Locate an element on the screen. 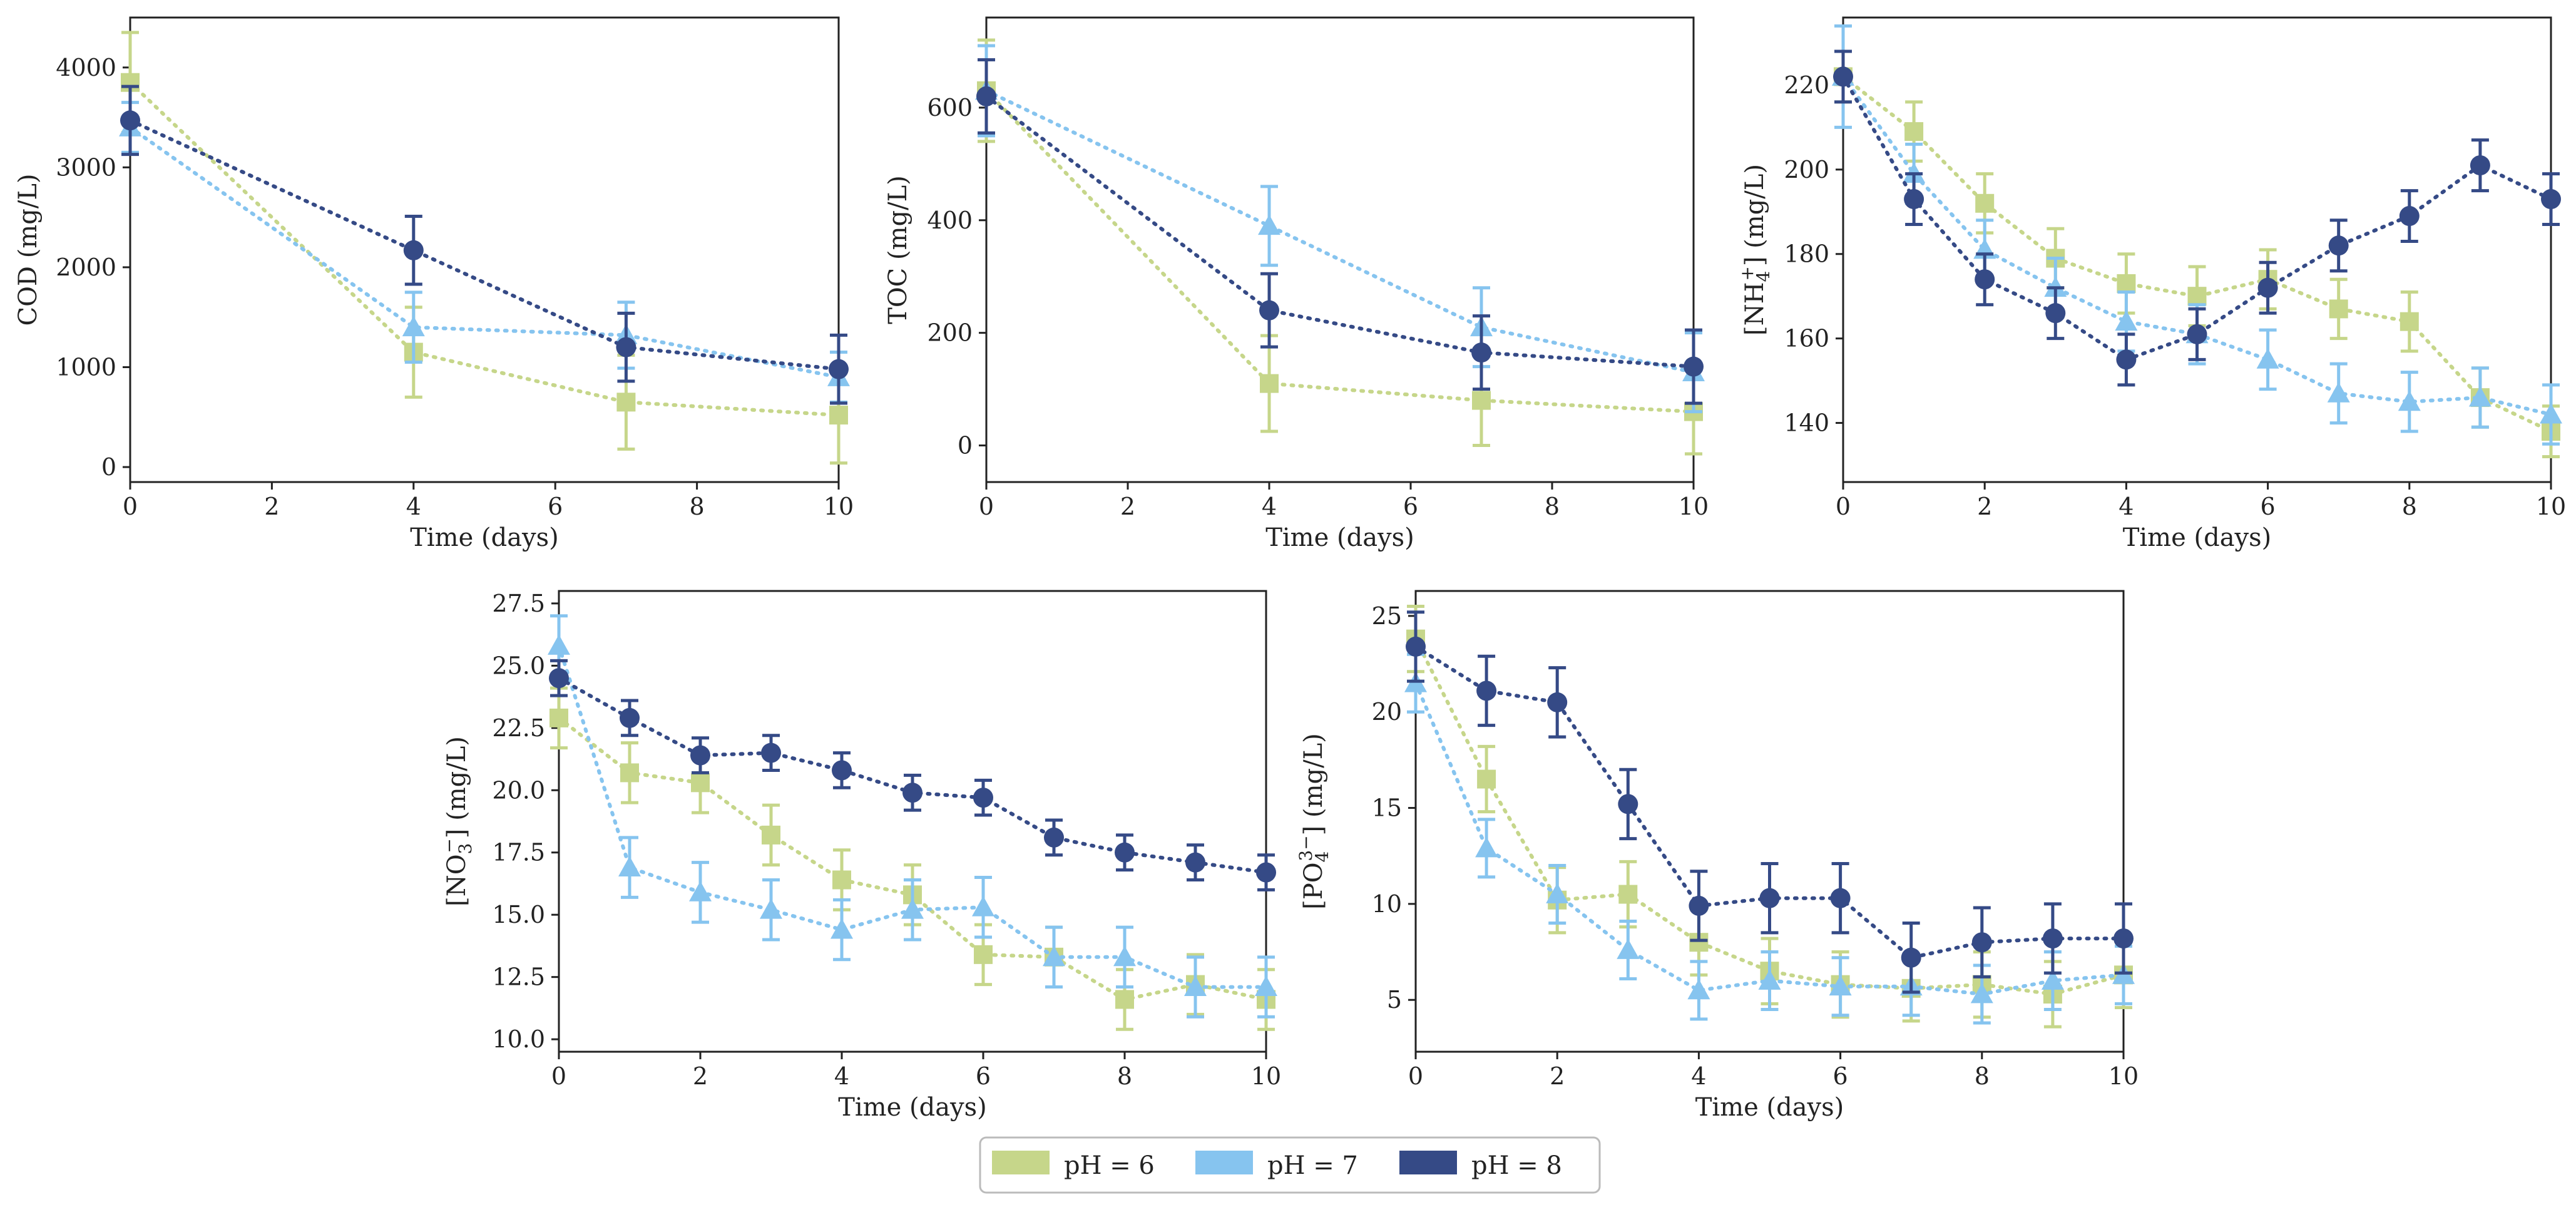 This screenshot has width=2576, height=1212. no3-xtick-label: 8 is located at coordinates (1124, 1076).